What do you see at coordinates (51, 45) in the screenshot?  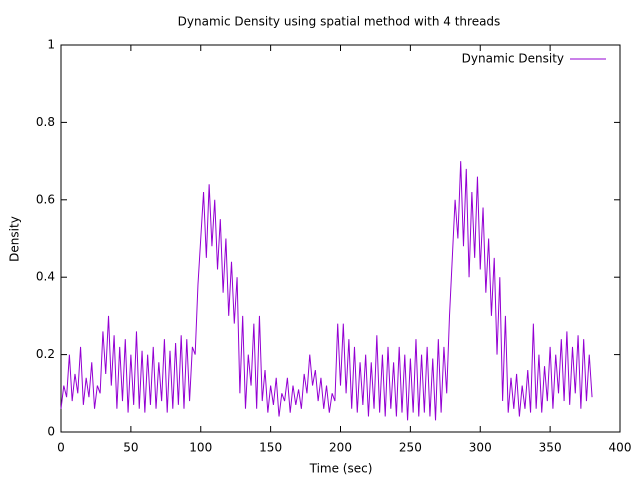 I see `y-tick-label: 1` at bounding box center [51, 45].